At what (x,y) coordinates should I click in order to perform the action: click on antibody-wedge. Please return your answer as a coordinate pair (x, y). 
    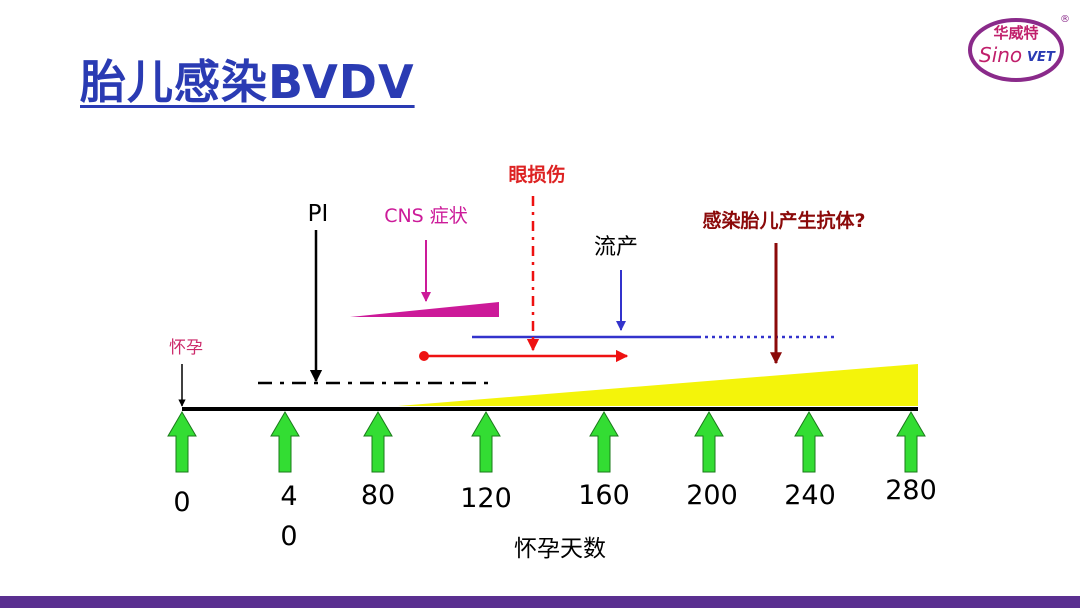
    Looking at the image, I should click on (658, 385).